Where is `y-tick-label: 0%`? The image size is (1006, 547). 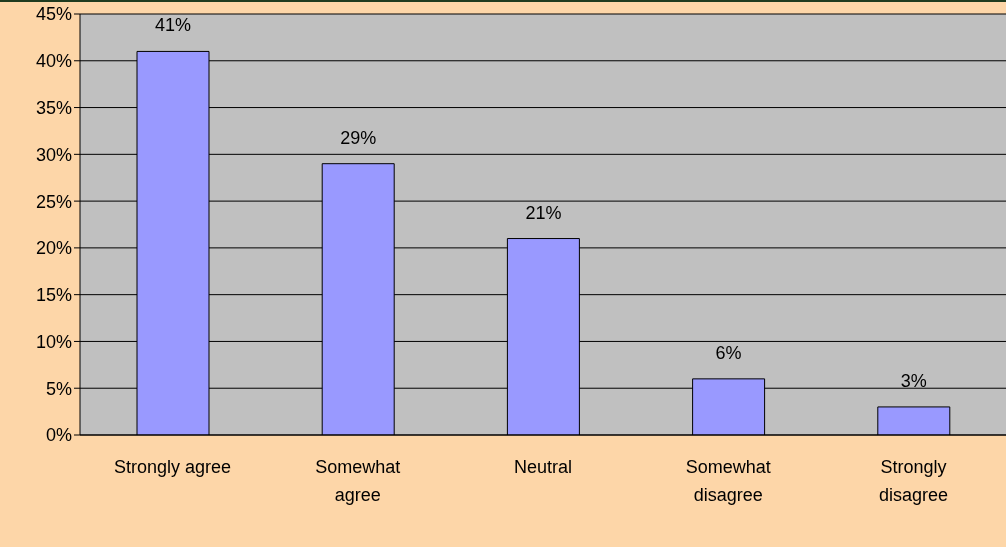 y-tick-label: 0% is located at coordinates (58, 435).